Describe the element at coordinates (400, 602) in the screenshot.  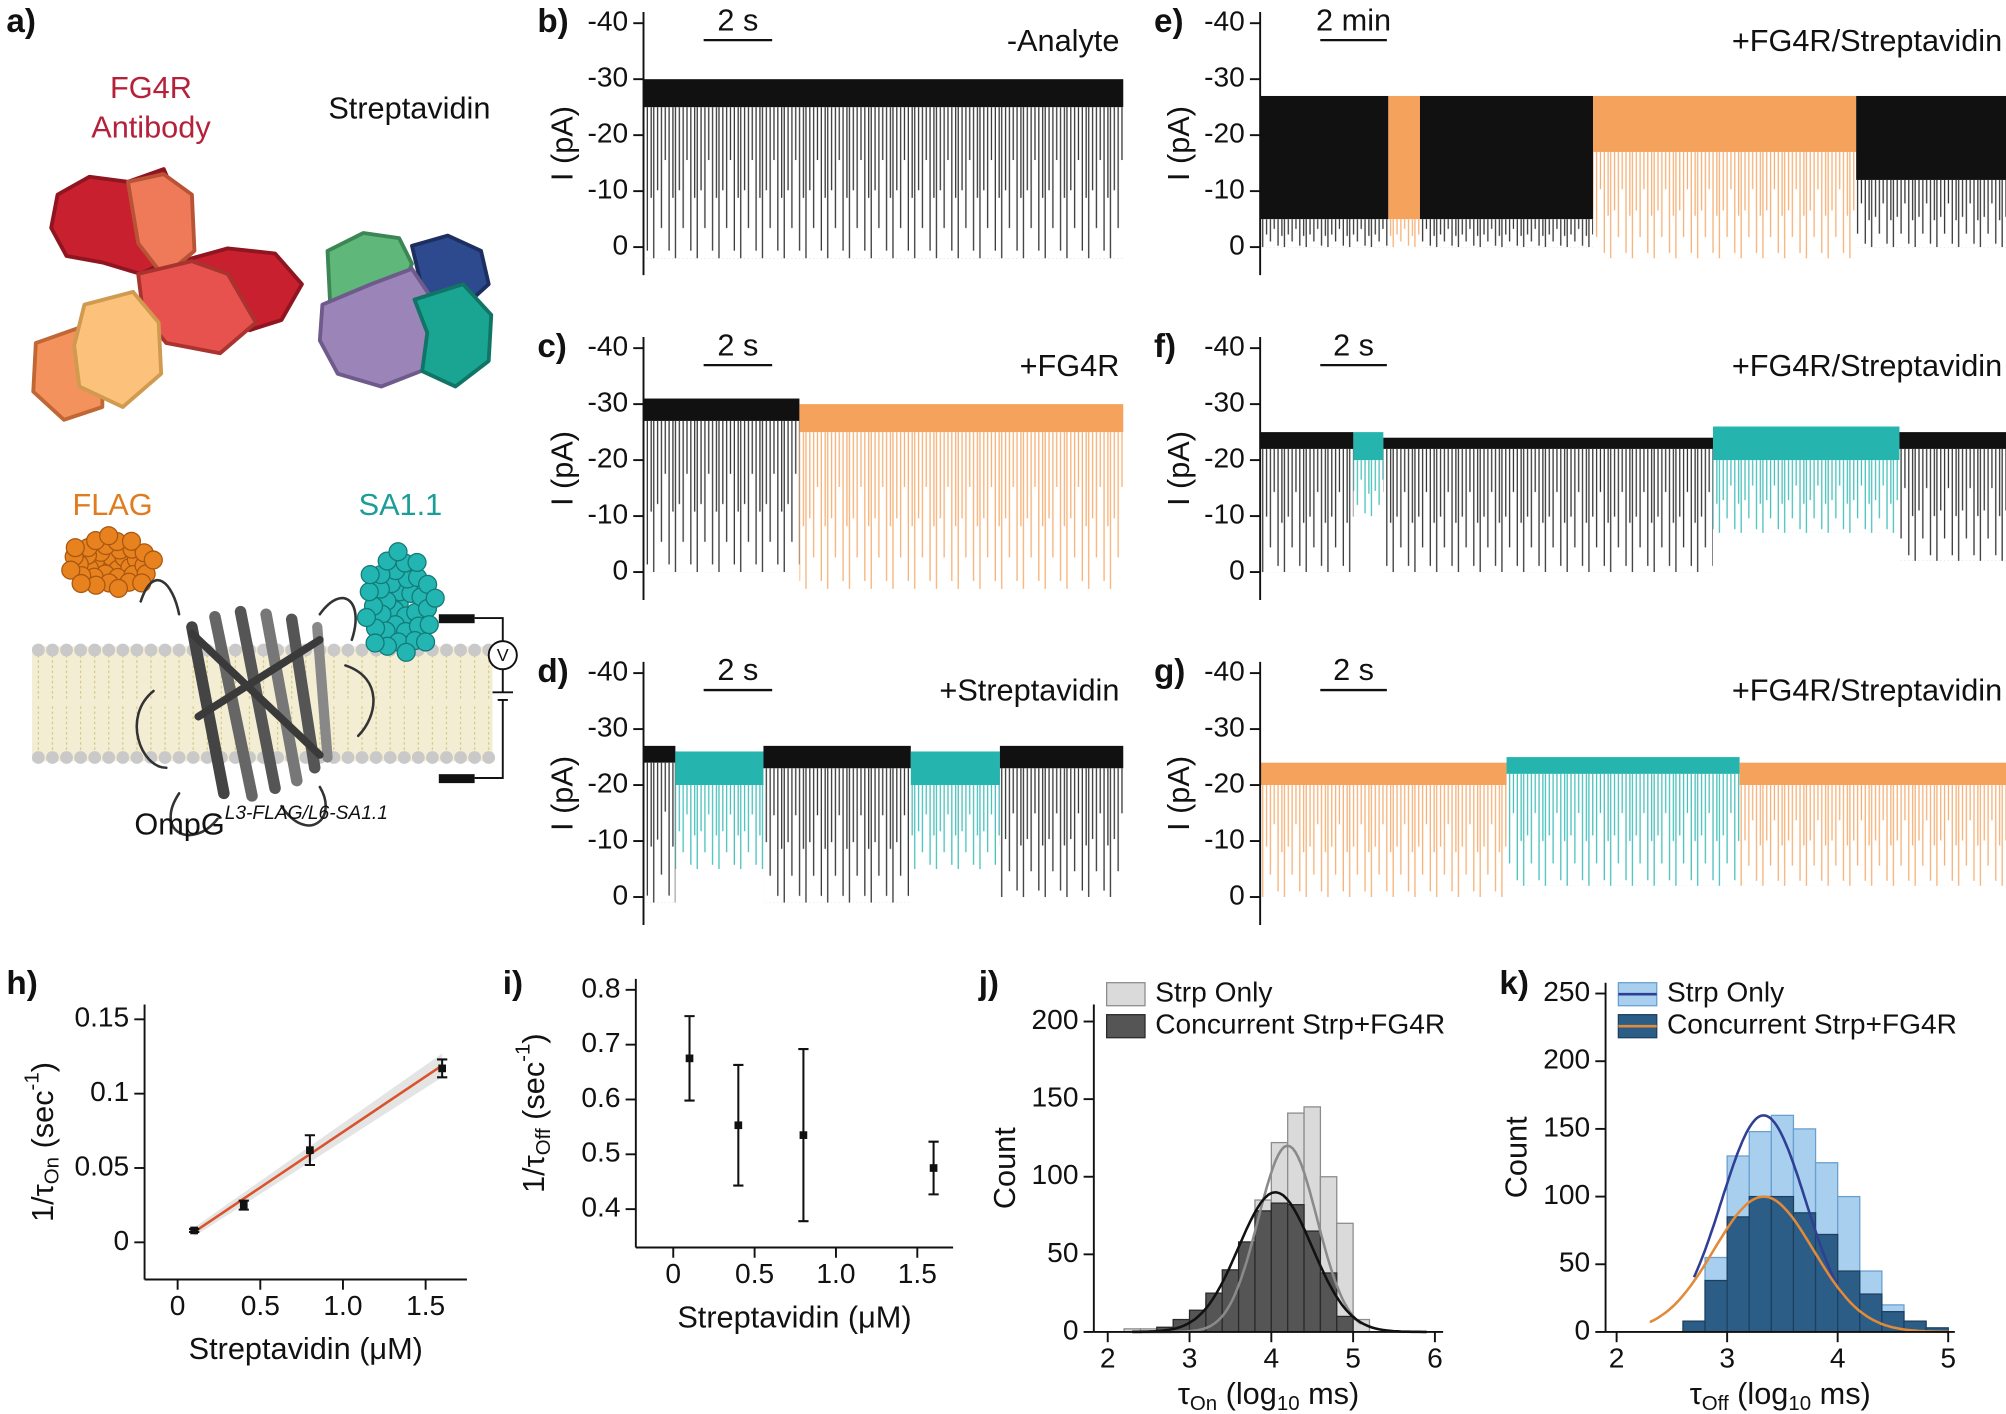
I see `sa-spheres` at that location.